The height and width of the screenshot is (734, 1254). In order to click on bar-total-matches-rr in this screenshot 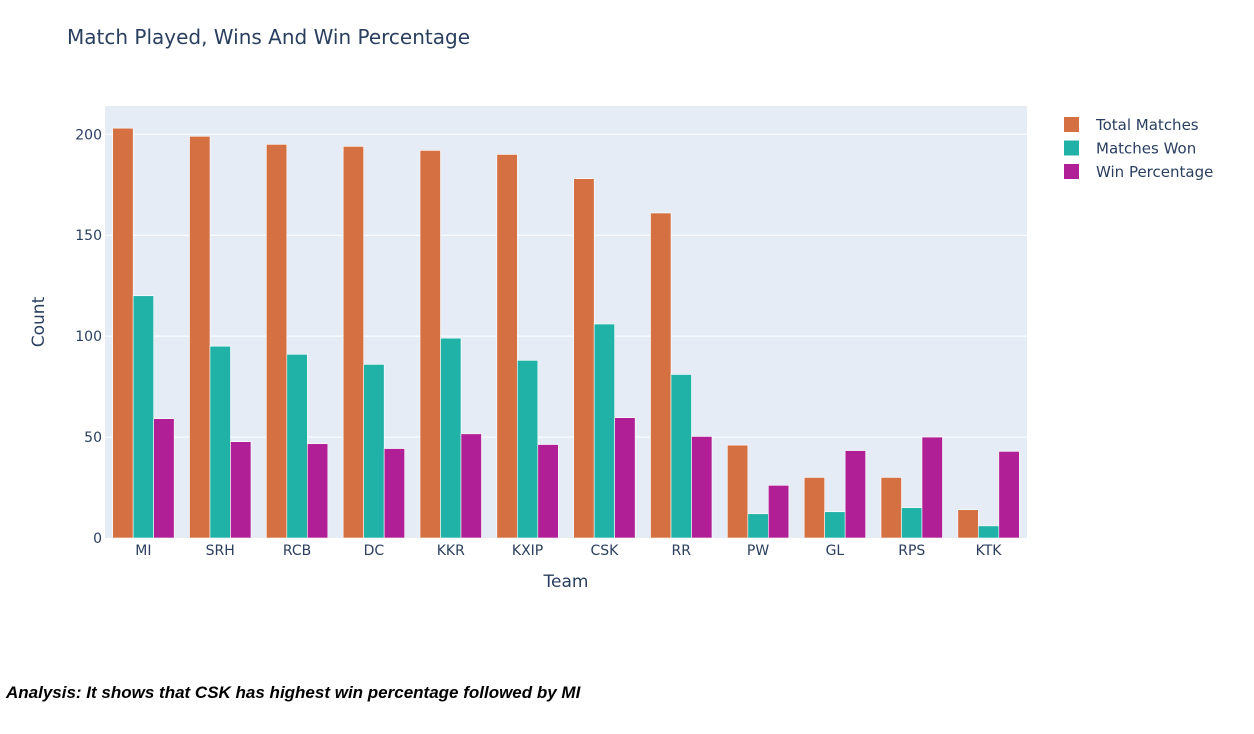, I will do `click(661, 375)`.